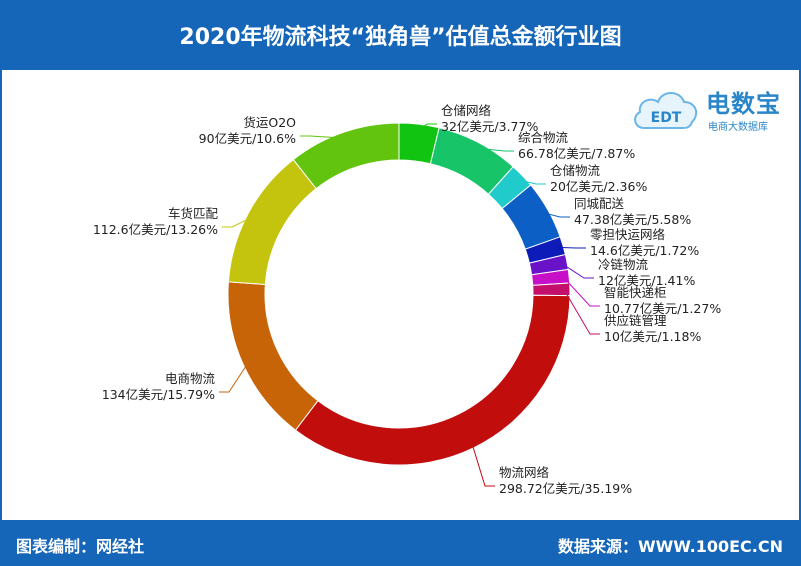  Describe the element at coordinates (738, 127) in the screenshot. I see `logo-subtitle: 电商大数据库` at that location.